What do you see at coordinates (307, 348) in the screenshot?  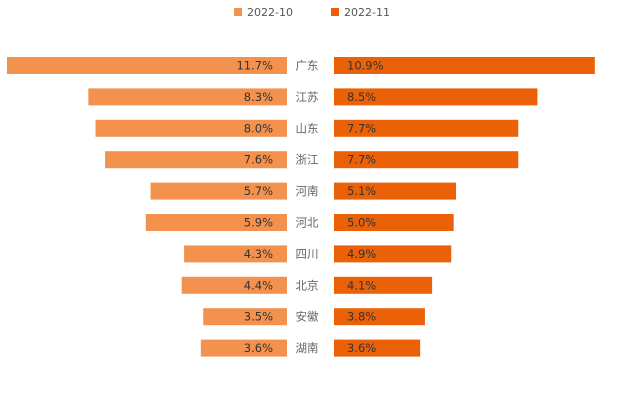 I see `category-label-湖南: 湖南` at bounding box center [307, 348].